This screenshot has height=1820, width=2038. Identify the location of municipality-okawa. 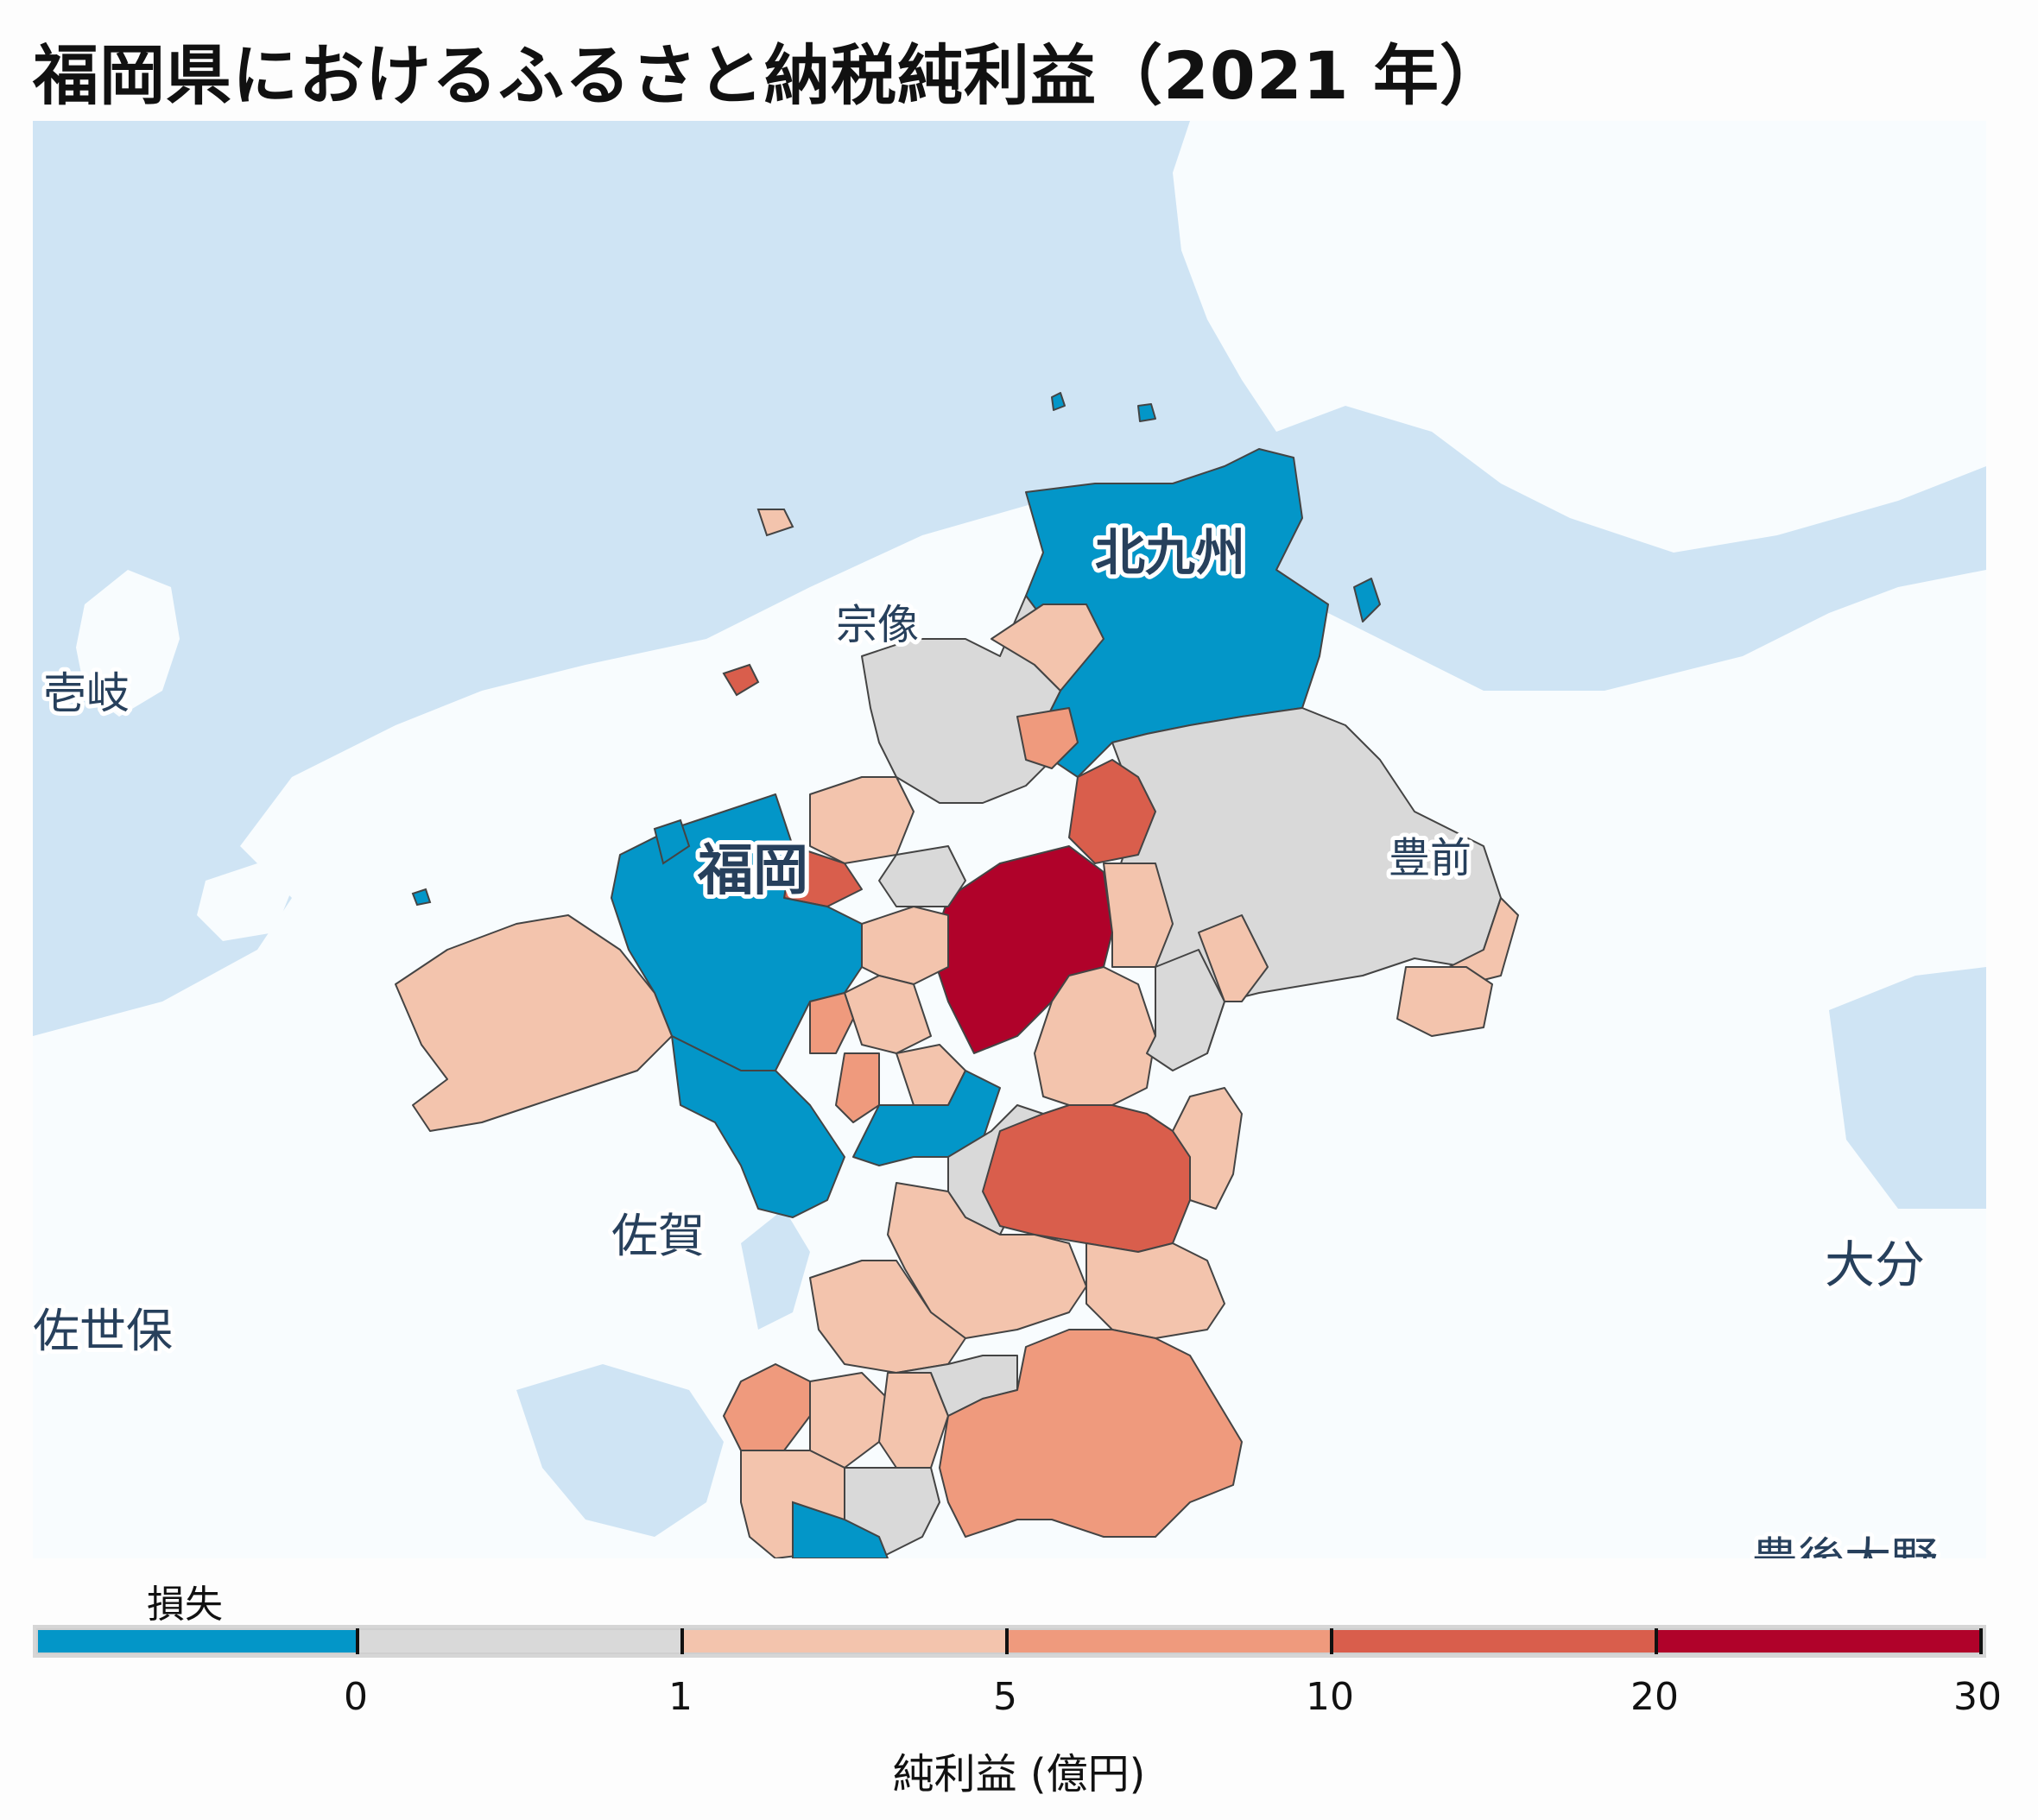
(767, 1407).